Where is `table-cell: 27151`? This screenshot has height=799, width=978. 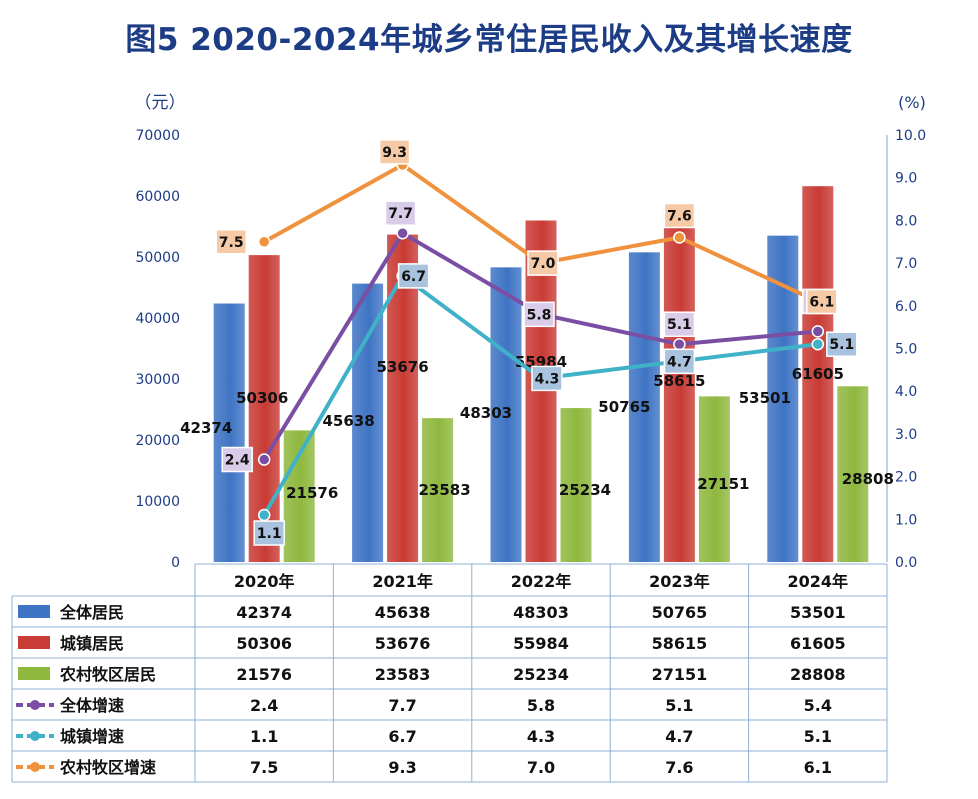
table-cell: 27151 is located at coordinates (680, 674).